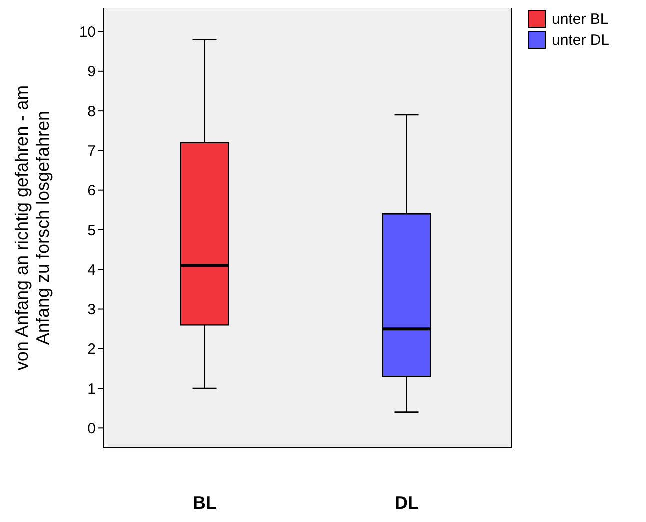  What do you see at coordinates (87, 33) in the screenshot?
I see `y-tick-label: 10` at bounding box center [87, 33].